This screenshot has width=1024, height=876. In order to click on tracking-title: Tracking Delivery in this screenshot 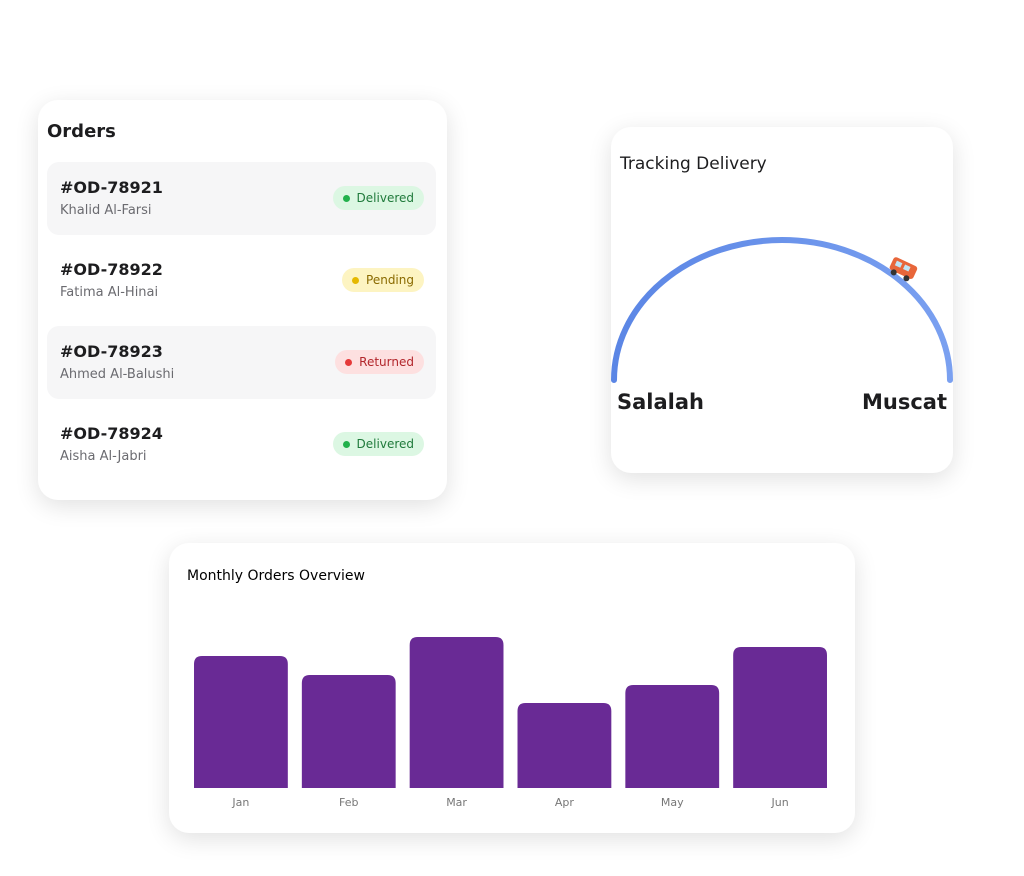, I will do `click(693, 164)`.